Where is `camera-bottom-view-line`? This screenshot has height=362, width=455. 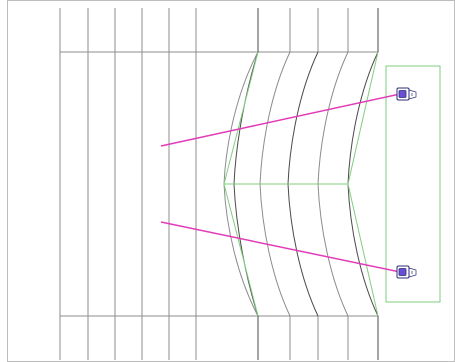
camera-bottom-view-line is located at coordinates (280, 247).